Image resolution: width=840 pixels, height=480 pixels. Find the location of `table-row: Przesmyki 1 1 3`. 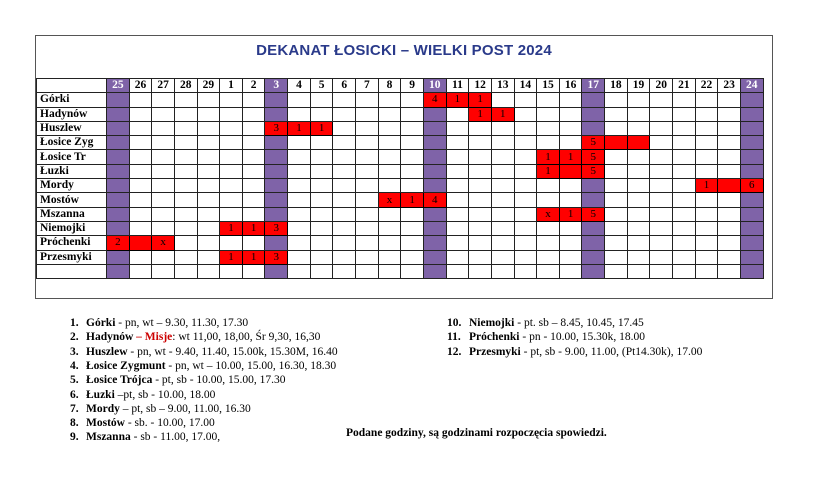

table-row: Przesmyki 1 1 3 is located at coordinates (400, 257).